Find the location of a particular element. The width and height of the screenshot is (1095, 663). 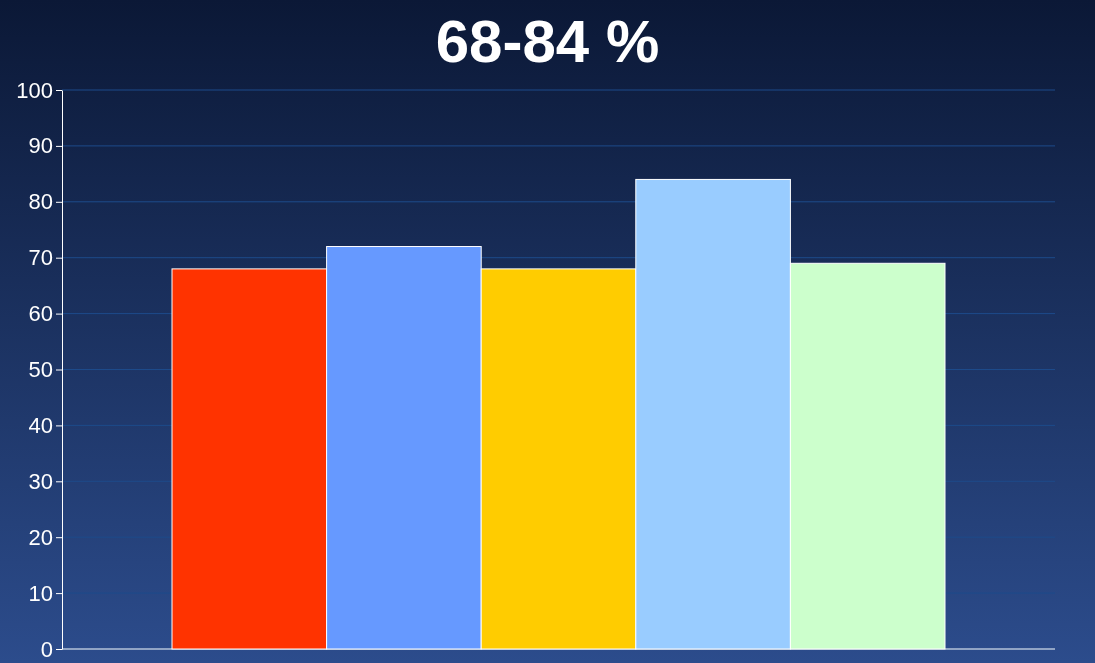

chart-title: 68-84 % is located at coordinates (547, 41).